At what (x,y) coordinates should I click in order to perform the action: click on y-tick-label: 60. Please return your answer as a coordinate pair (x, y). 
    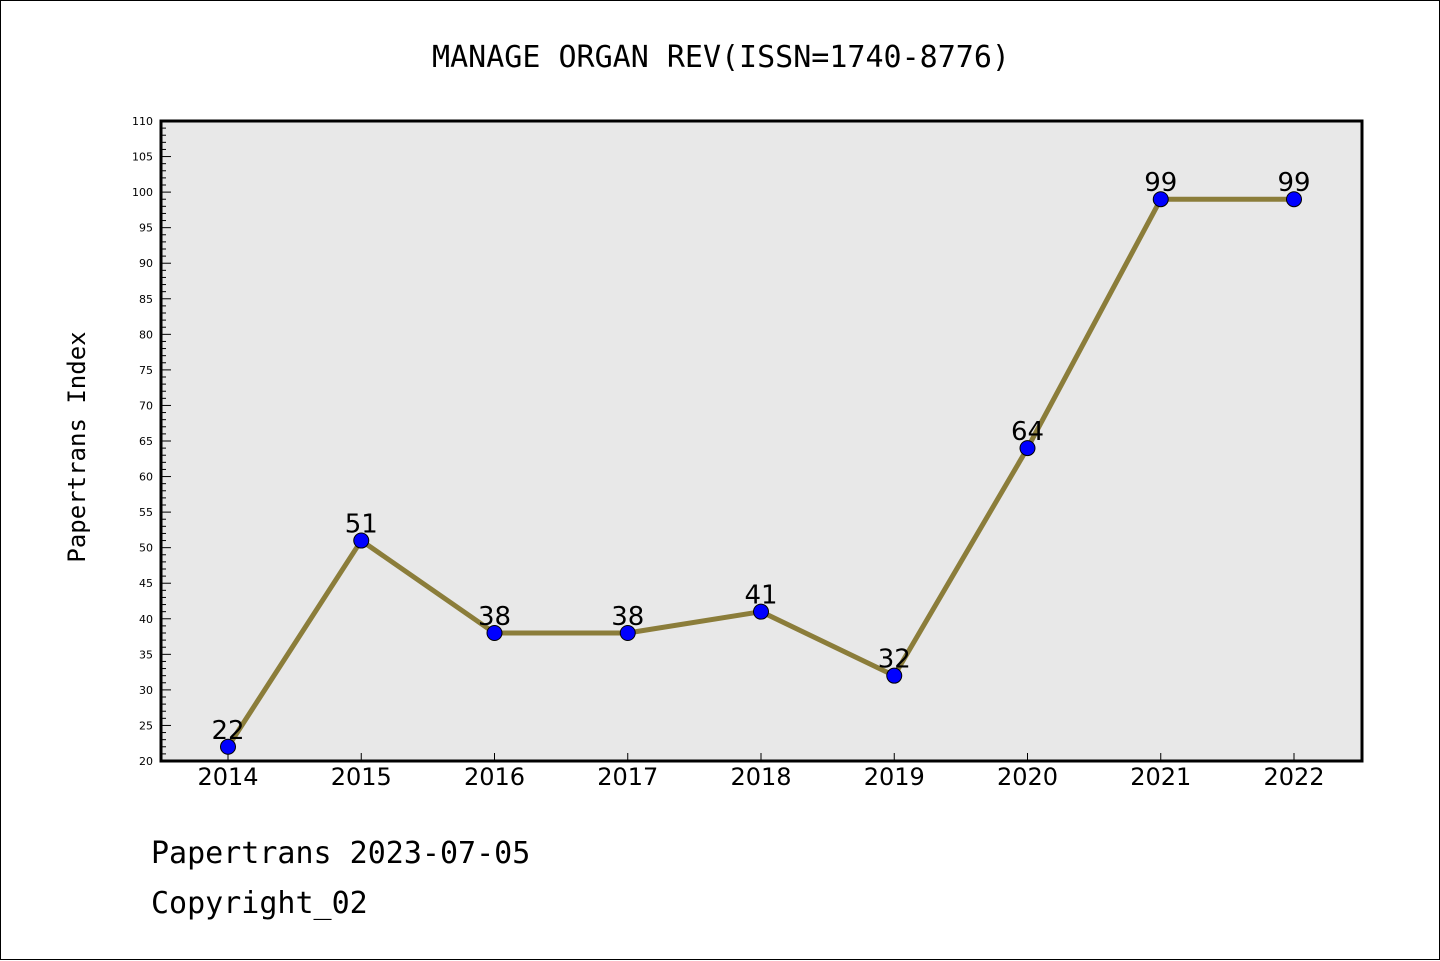
    Looking at the image, I should click on (146, 477).